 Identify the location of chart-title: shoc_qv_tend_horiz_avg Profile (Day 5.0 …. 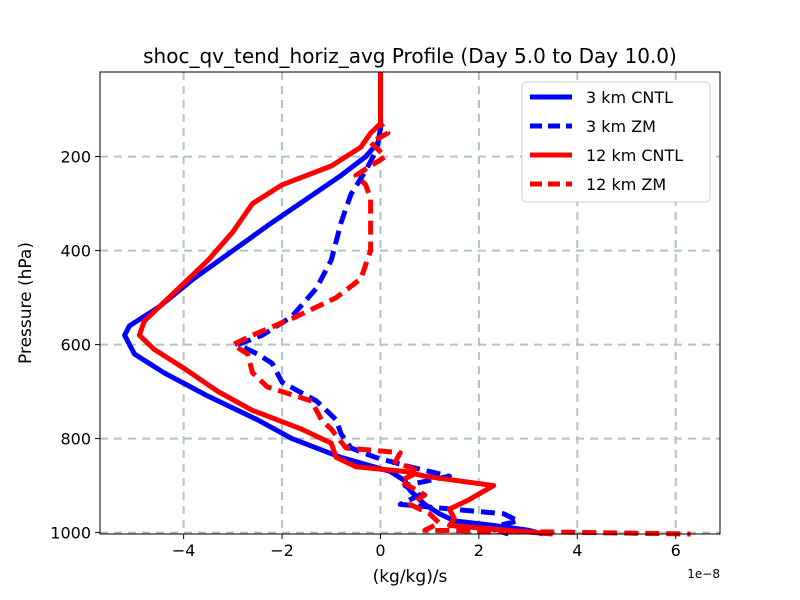
(410, 56).